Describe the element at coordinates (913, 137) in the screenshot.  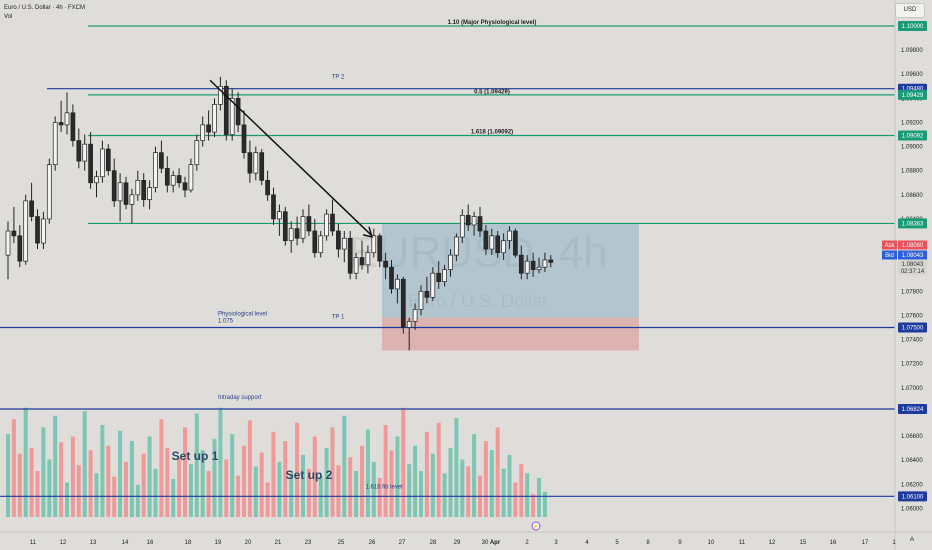
I see `level-price-tag-text: 1.09092` at that location.